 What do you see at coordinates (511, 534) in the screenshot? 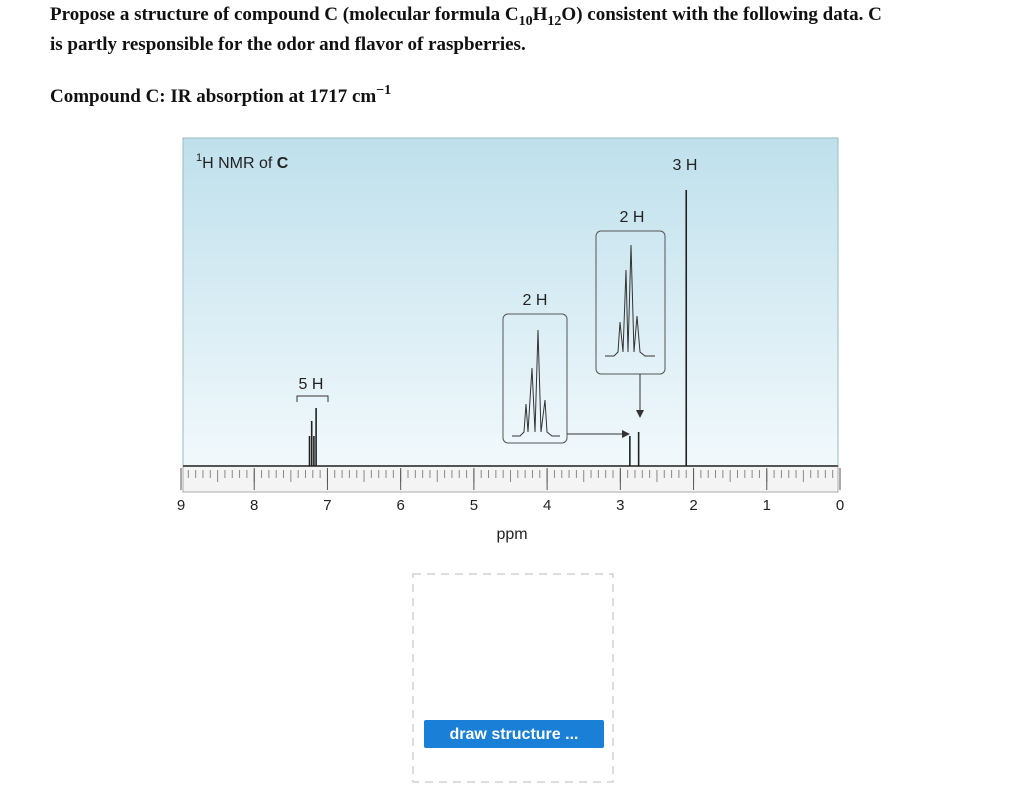
I see `x-axis-label: ppm` at bounding box center [511, 534].